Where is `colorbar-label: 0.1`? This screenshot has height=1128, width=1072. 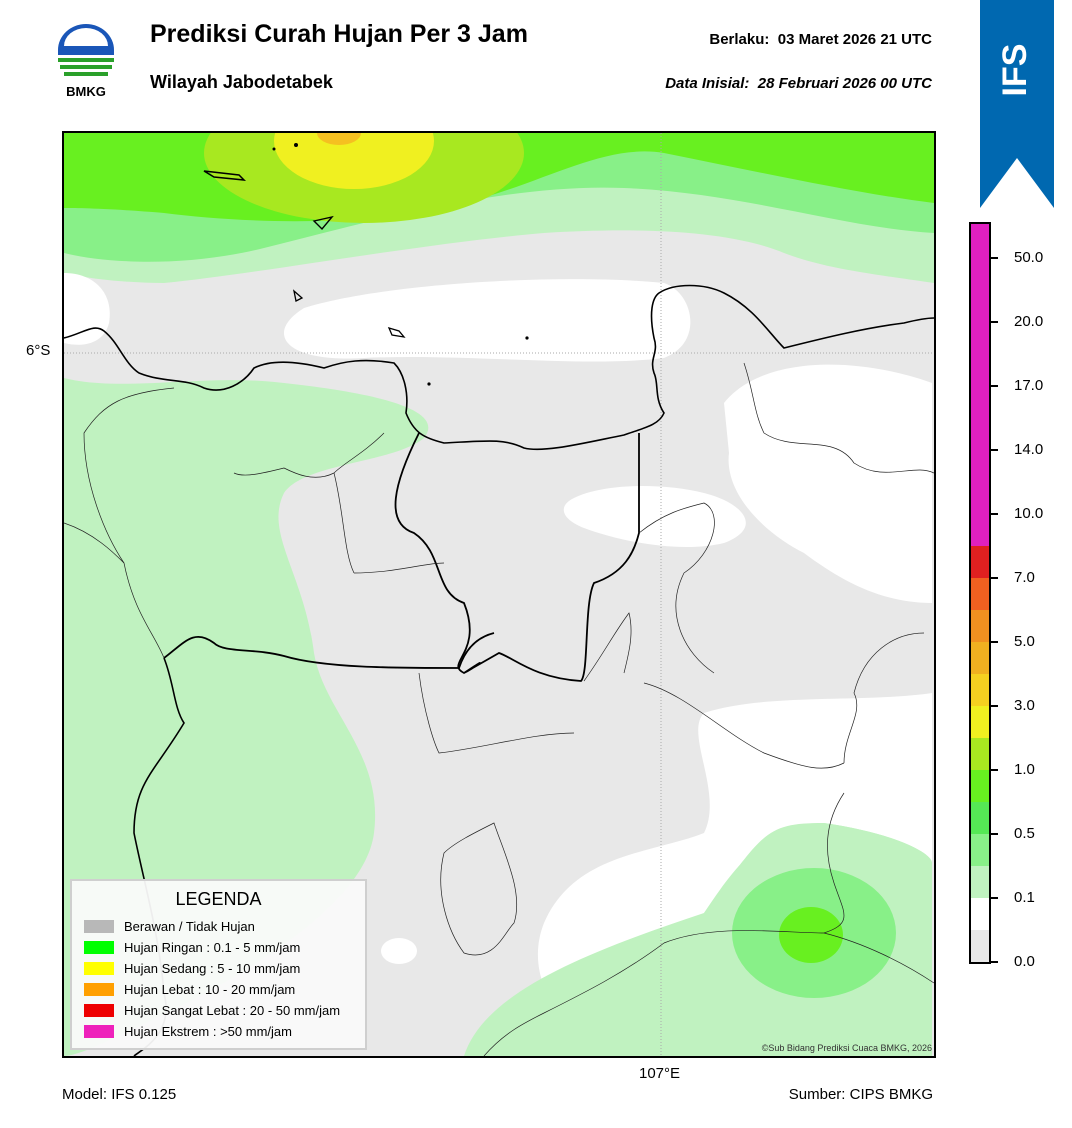
colorbar-label: 0.1 is located at coordinates (1024, 897).